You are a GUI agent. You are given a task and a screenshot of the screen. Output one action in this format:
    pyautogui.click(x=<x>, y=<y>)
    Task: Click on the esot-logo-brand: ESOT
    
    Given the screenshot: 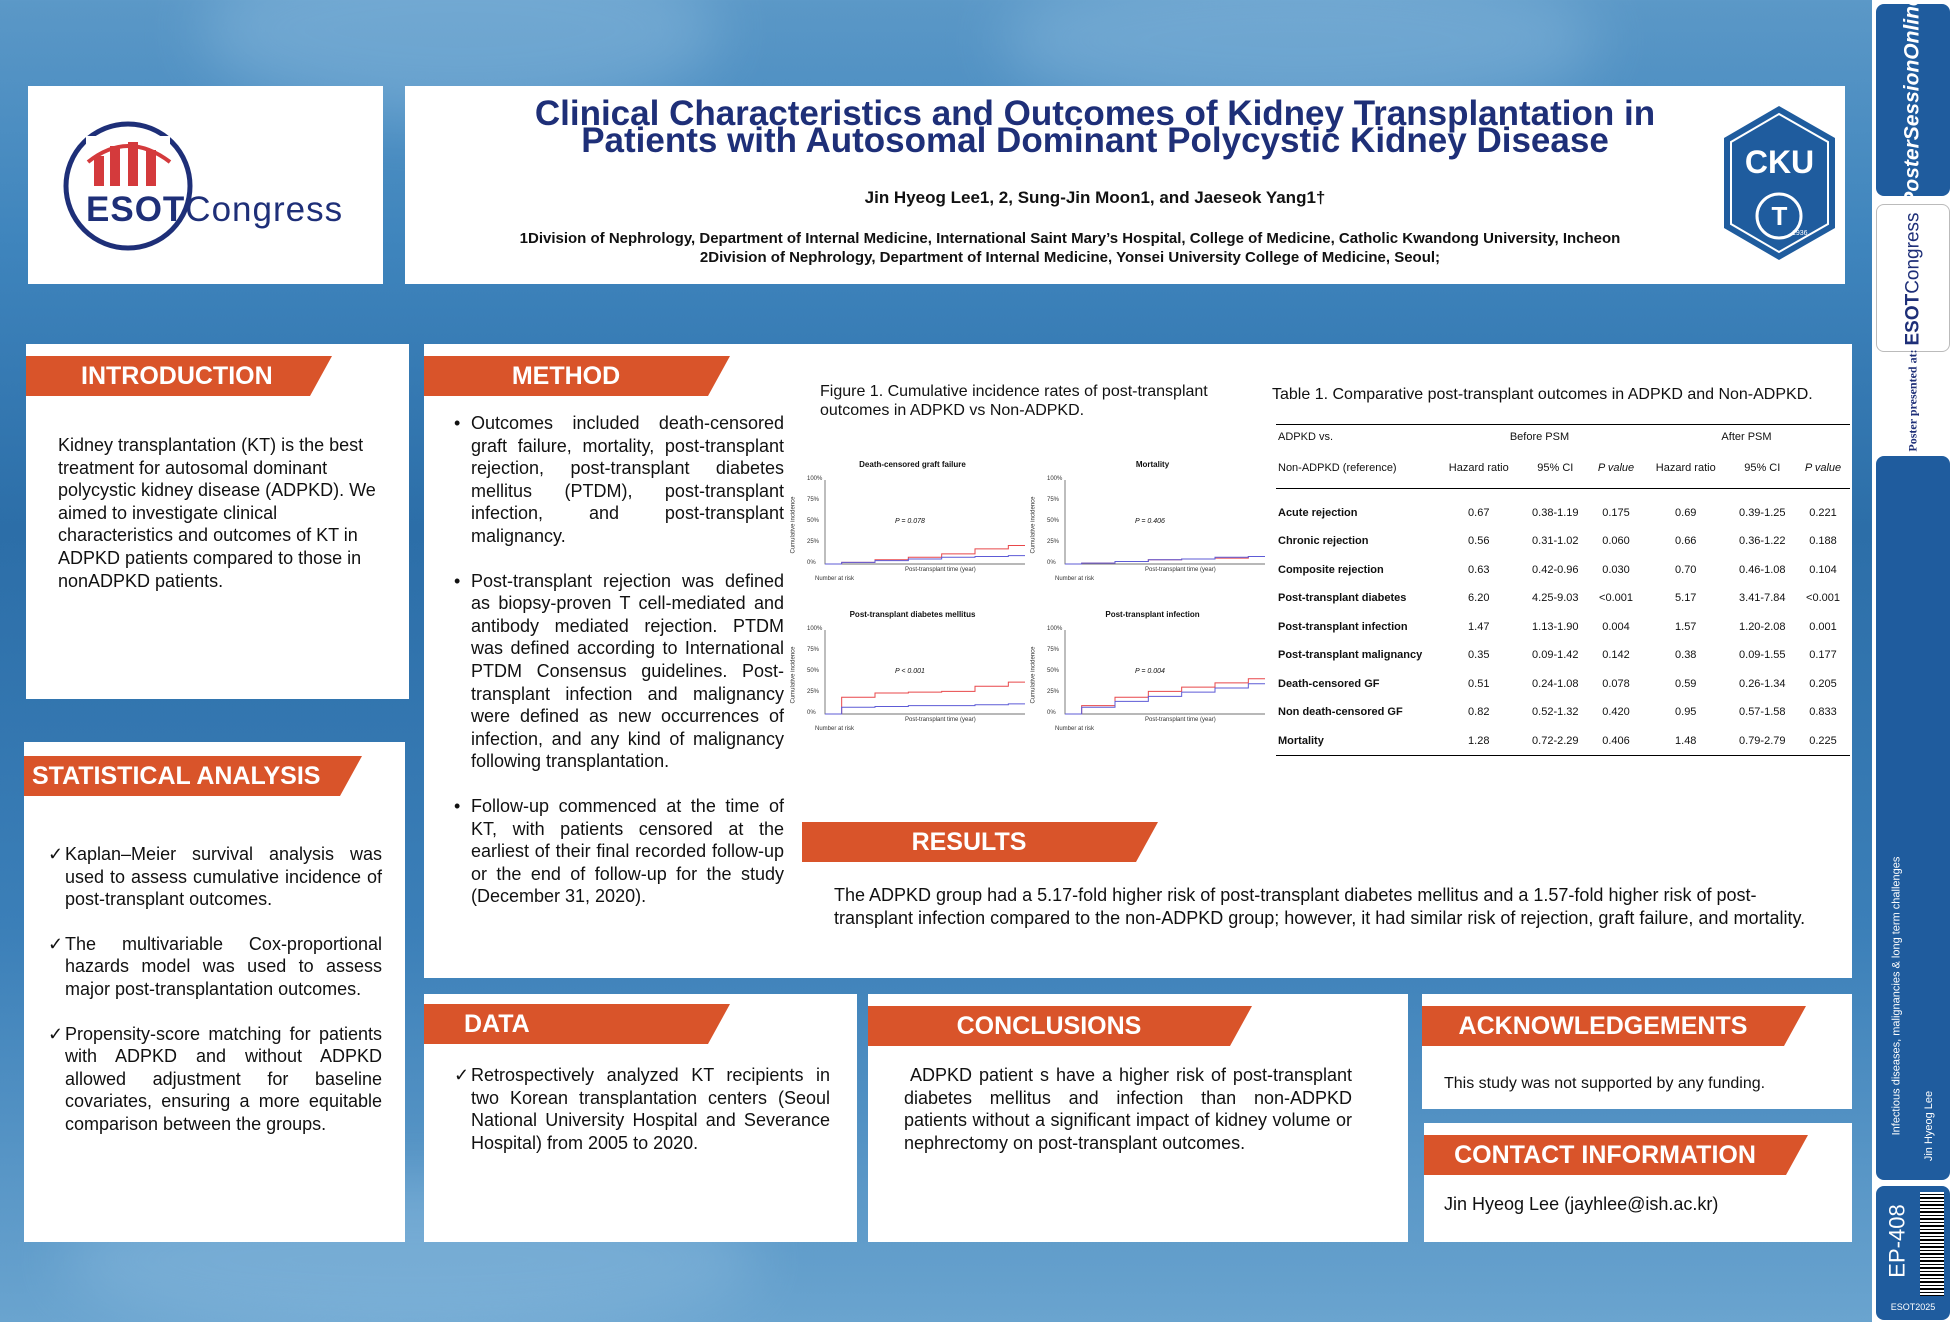 What is the action you would take?
    pyautogui.click(x=136, y=209)
    